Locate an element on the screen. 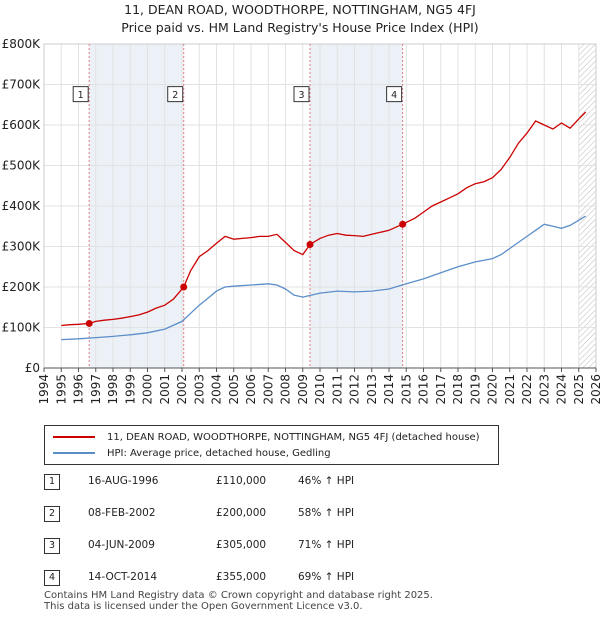 This screenshot has height=620, width=600. x-tick-label: 1996 is located at coordinates (79, 389).